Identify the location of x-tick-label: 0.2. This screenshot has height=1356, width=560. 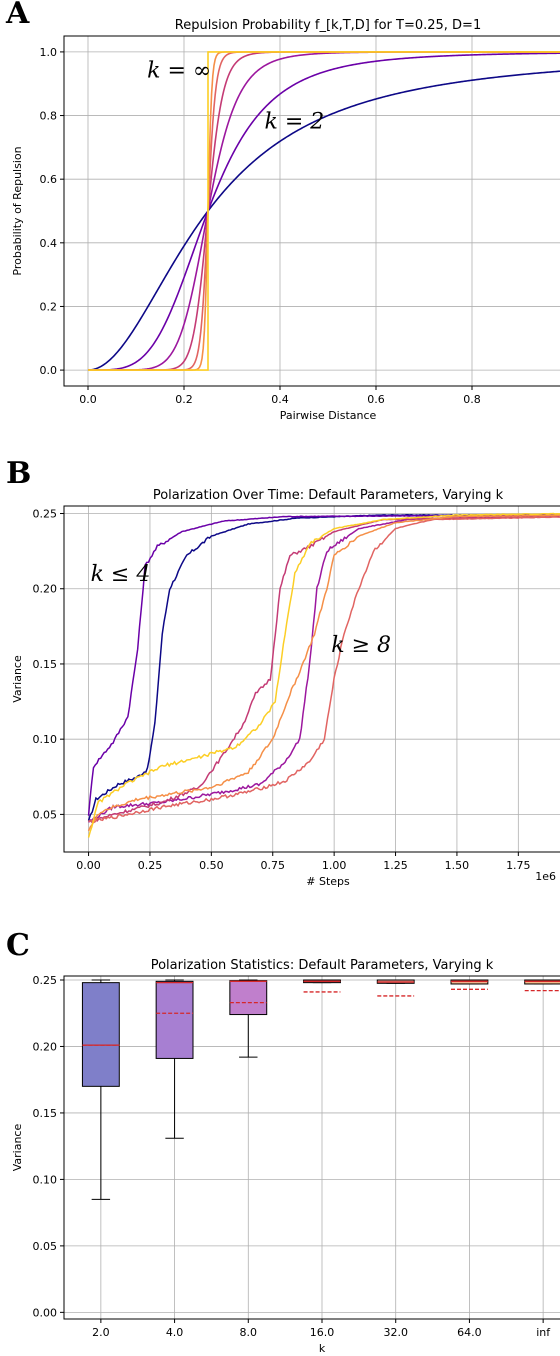
(184, 399).